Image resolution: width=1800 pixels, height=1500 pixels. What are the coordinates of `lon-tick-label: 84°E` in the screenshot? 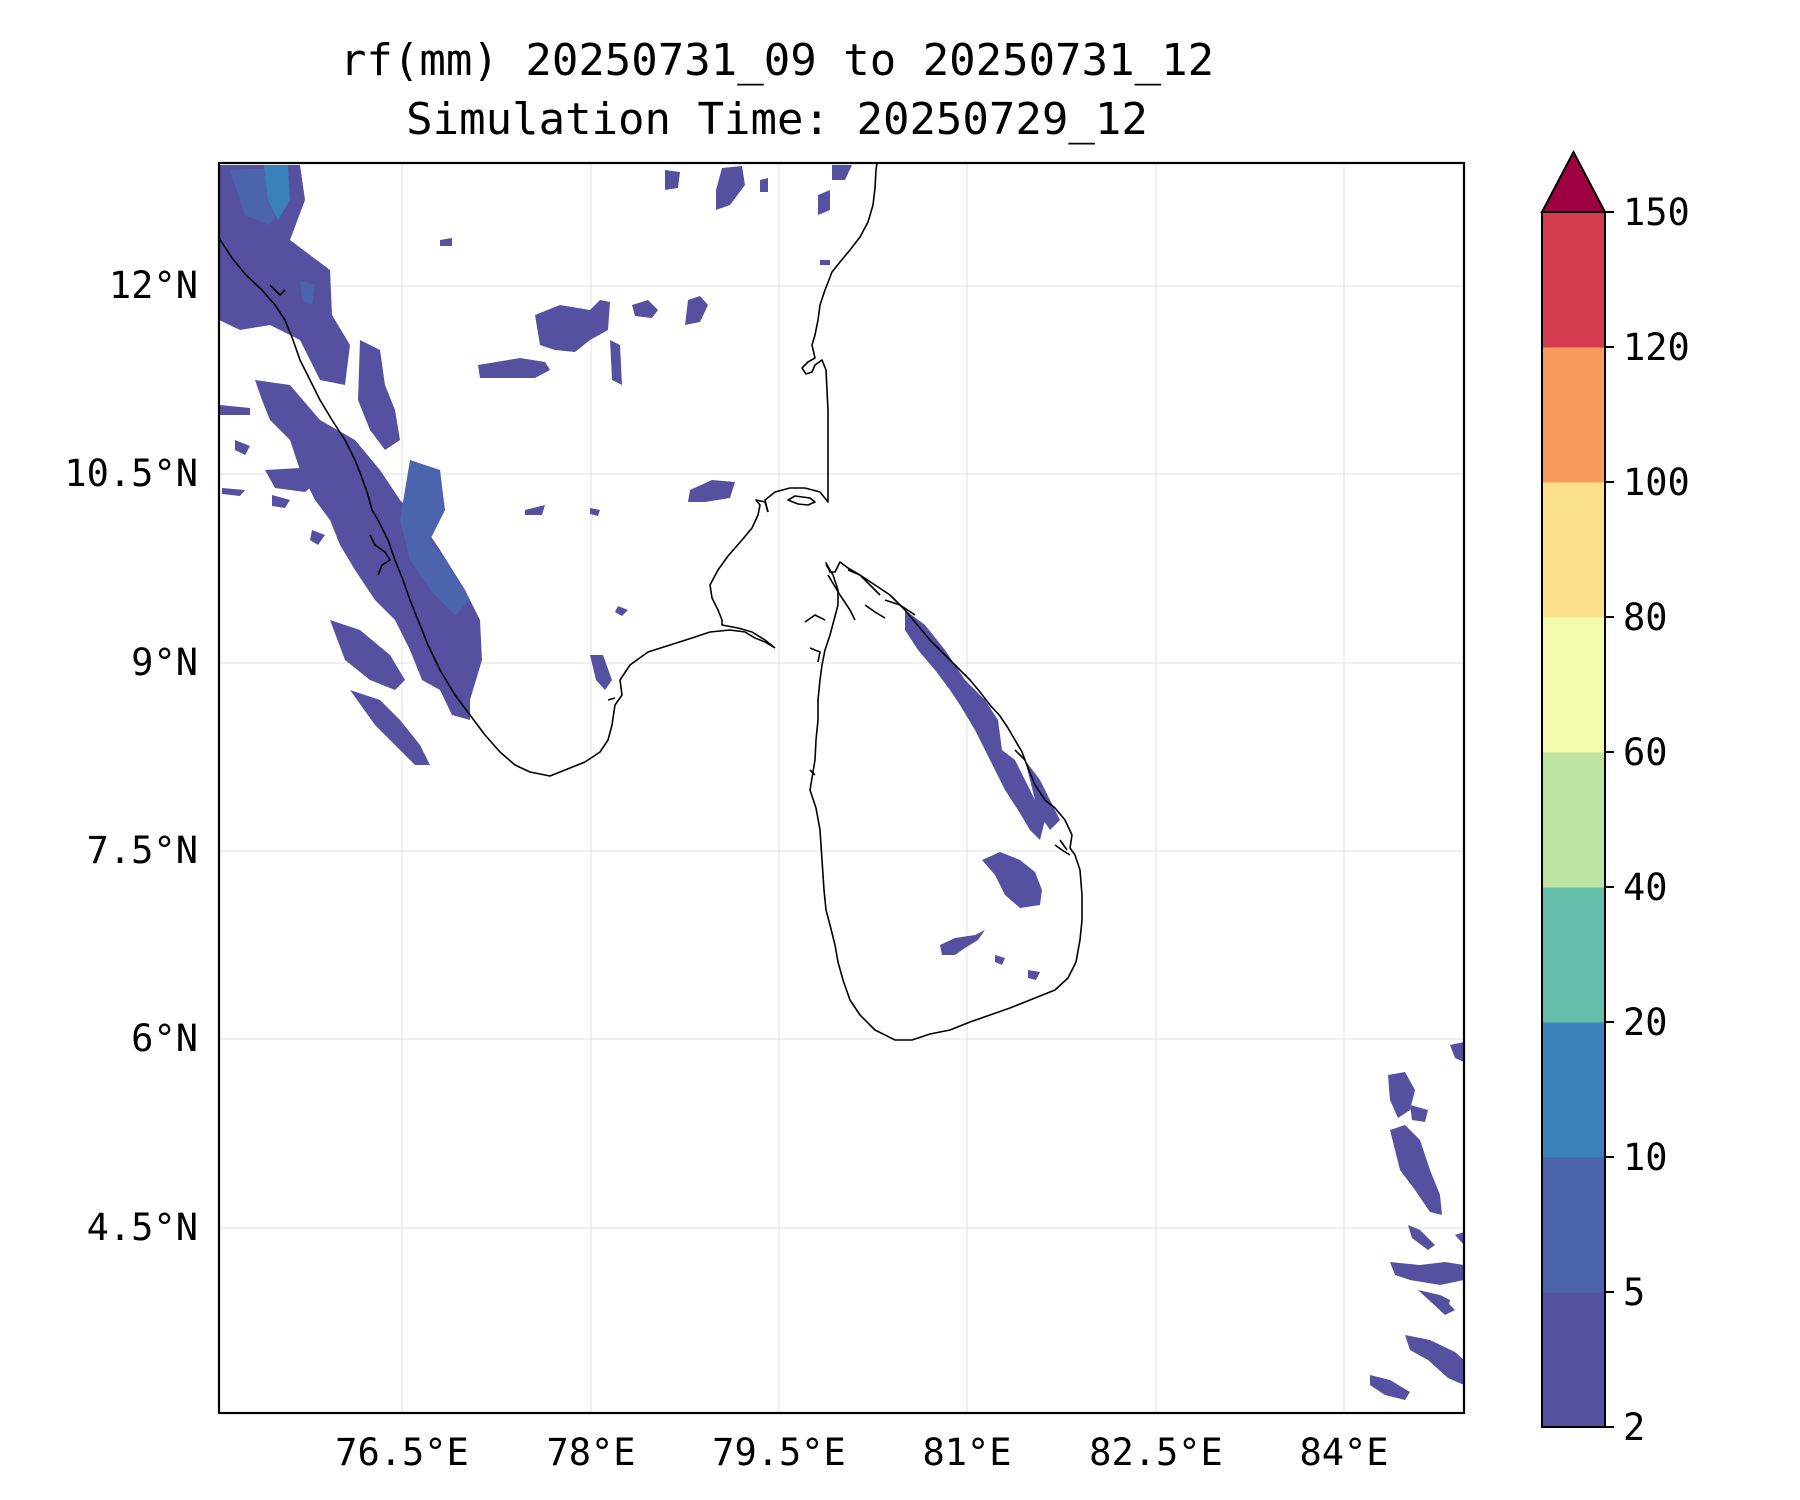 It's located at (1343, 1452).